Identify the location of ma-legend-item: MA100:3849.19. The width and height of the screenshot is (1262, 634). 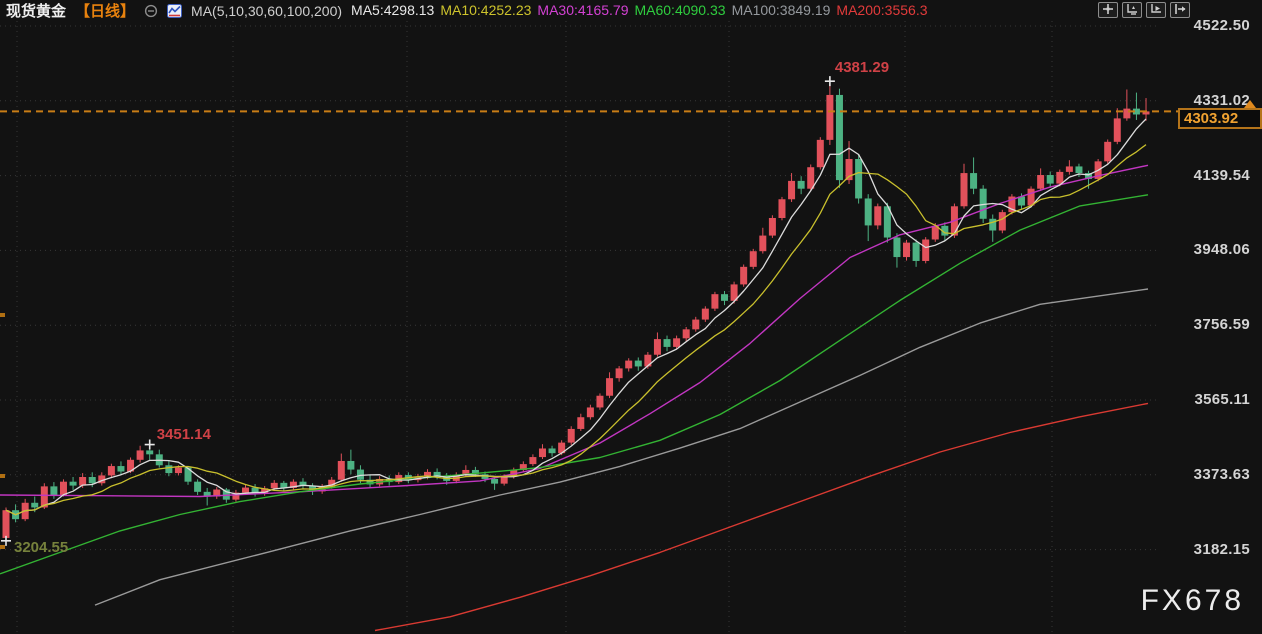
(781, 9).